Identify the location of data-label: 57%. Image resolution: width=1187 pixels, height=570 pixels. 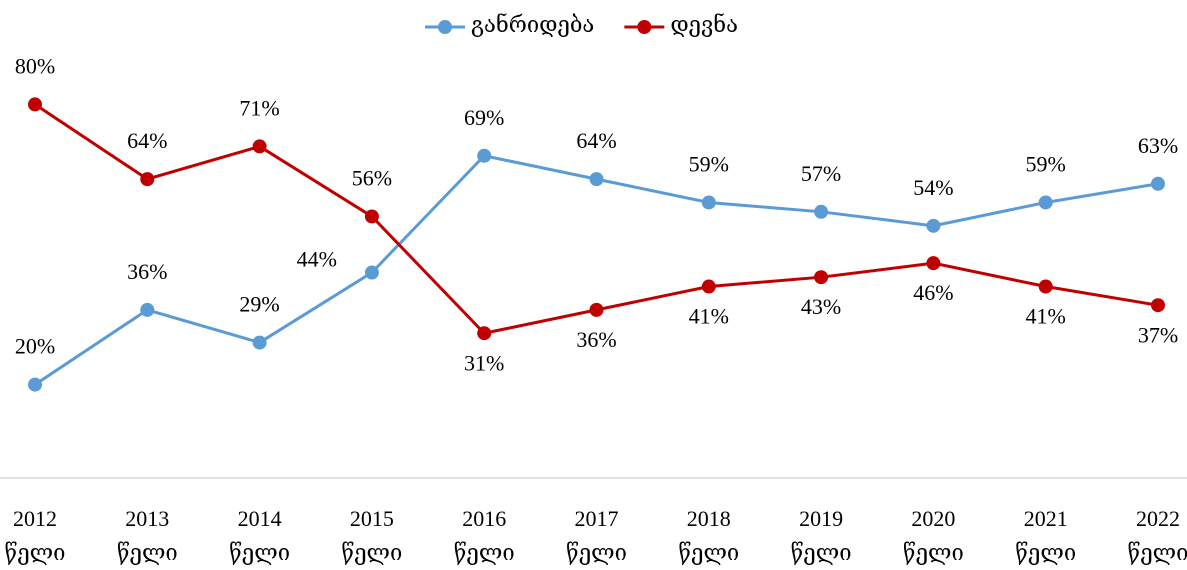
(821, 173).